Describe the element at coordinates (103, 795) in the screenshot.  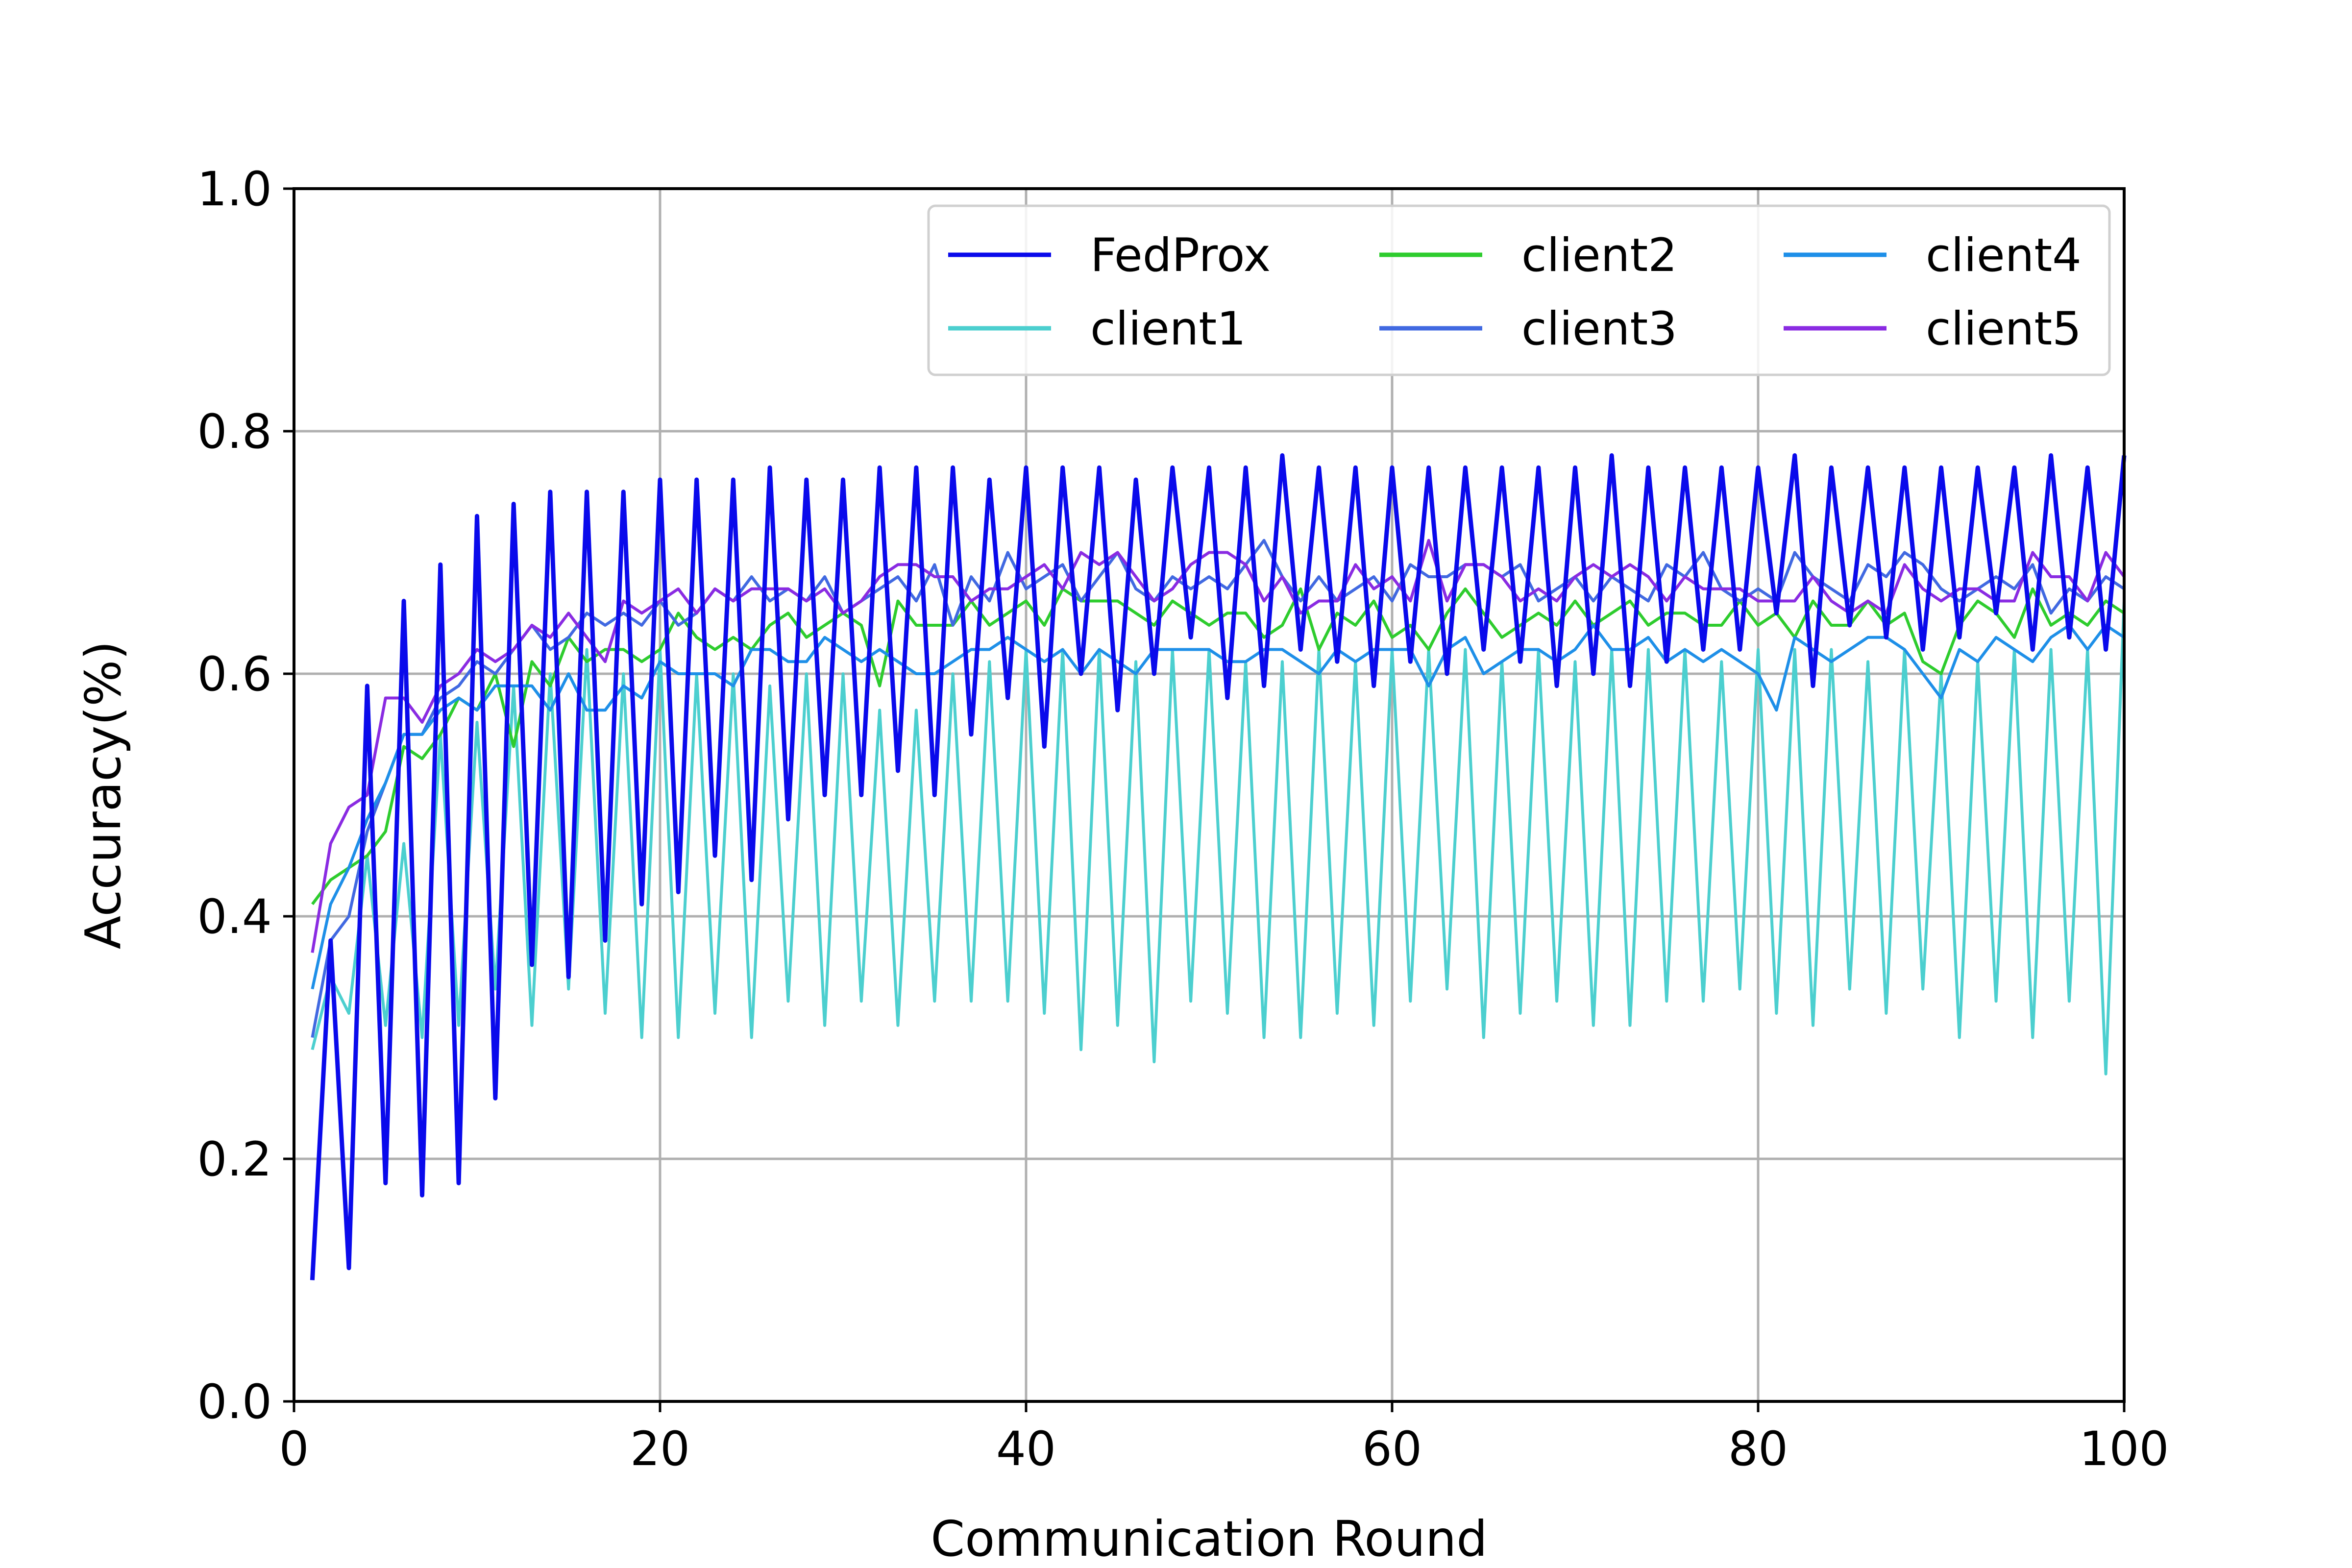
I see `y-axis-title: Accuracy(%)` at that location.